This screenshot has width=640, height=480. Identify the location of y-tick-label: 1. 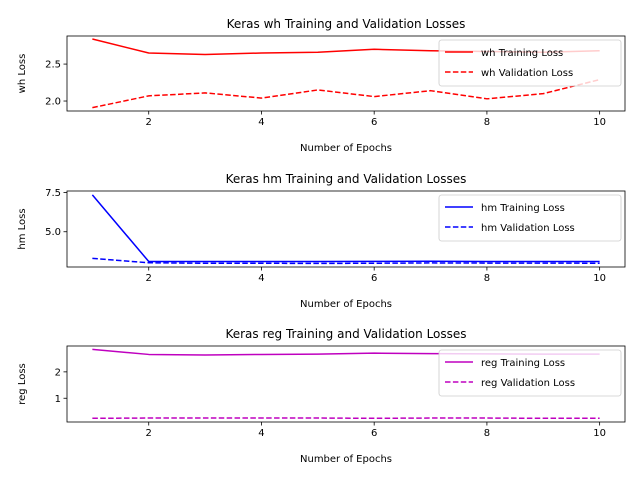
(58, 399).